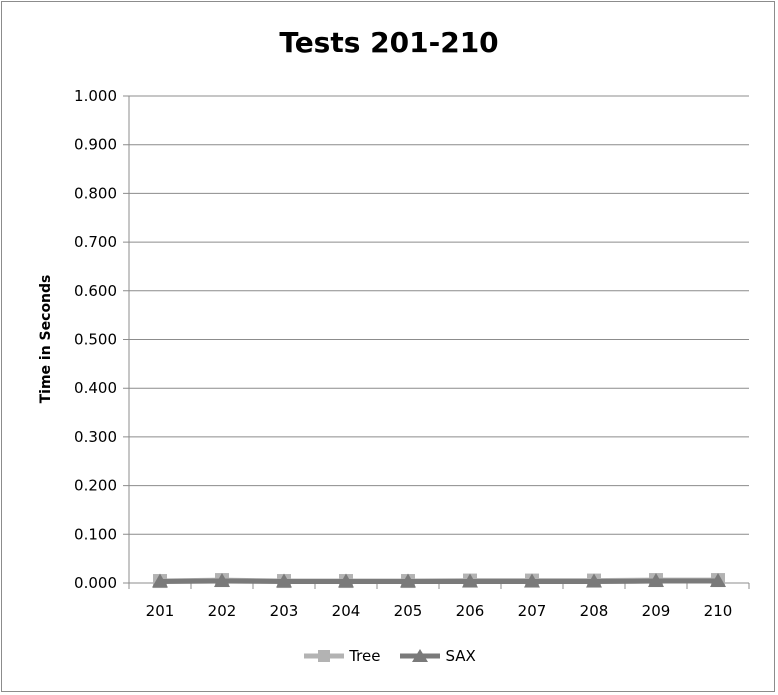 This screenshot has height=695, width=778. Describe the element at coordinates (532, 611) in the screenshot. I see `x-tick-label: 207` at that location.